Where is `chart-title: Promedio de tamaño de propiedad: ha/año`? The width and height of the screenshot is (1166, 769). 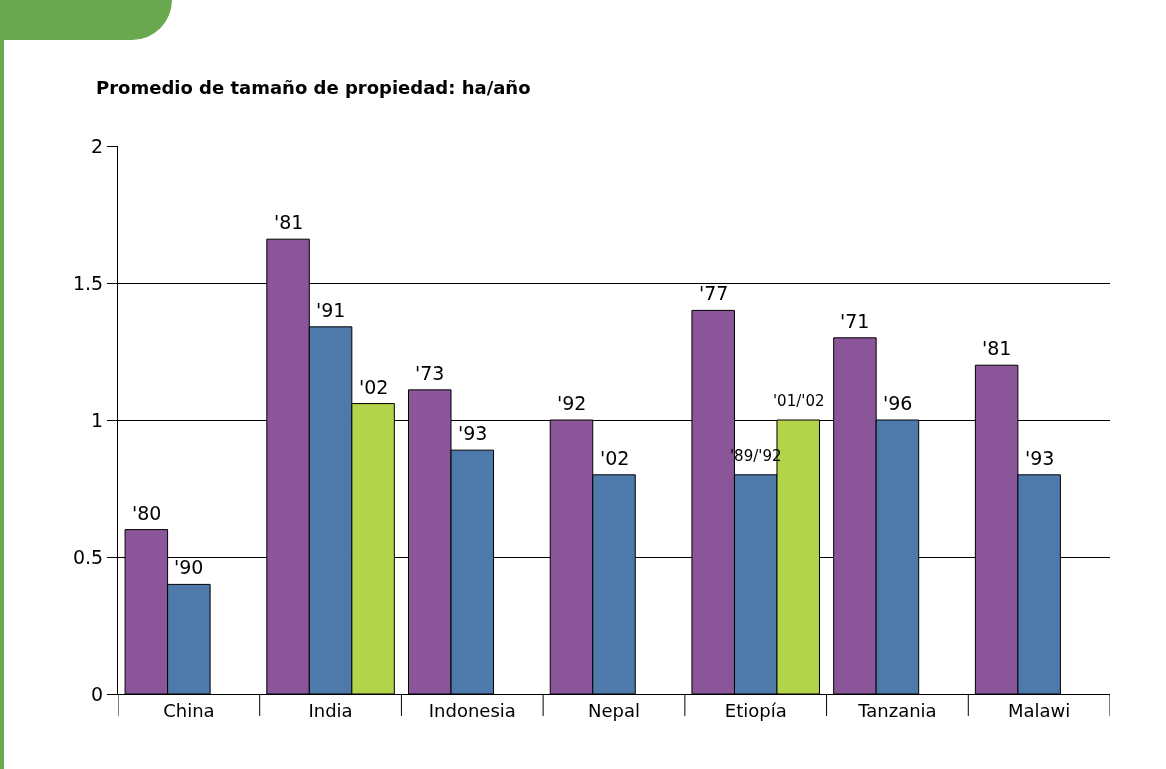 chart-title: Promedio de tamaño de propiedad: ha/año is located at coordinates (313, 88).